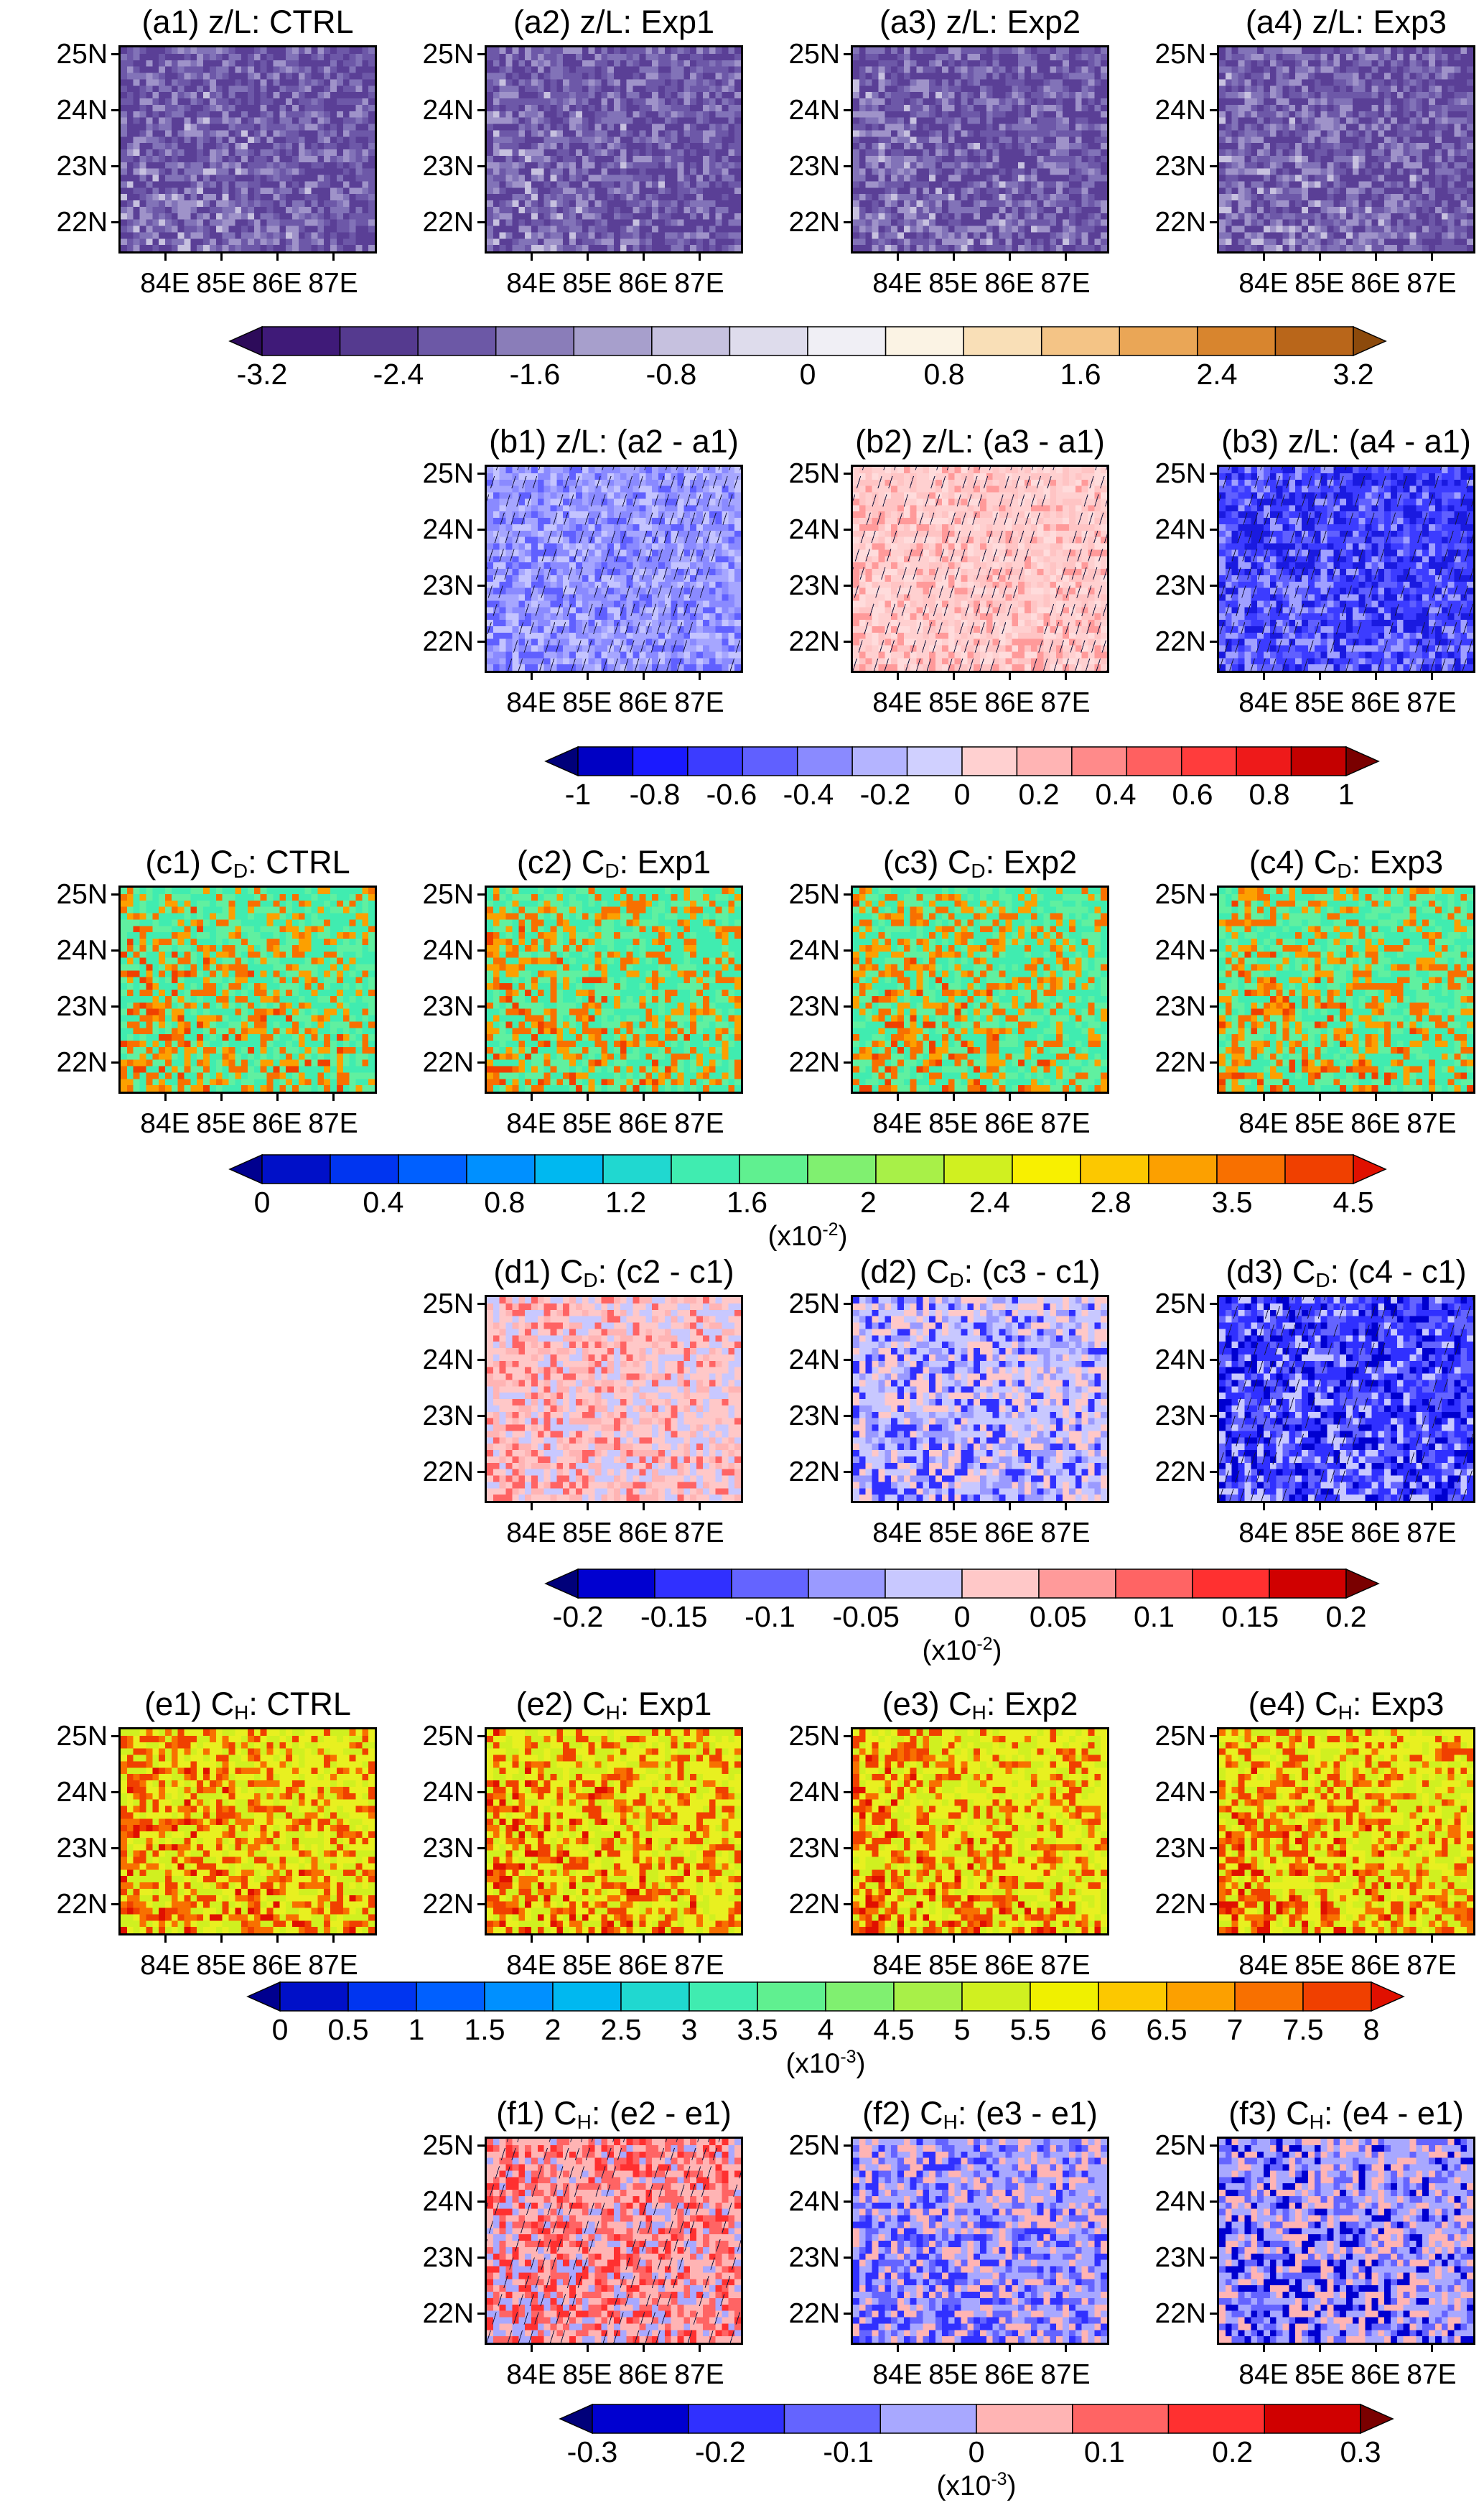  I want to click on lat-label: 25N, so click(434, 474).